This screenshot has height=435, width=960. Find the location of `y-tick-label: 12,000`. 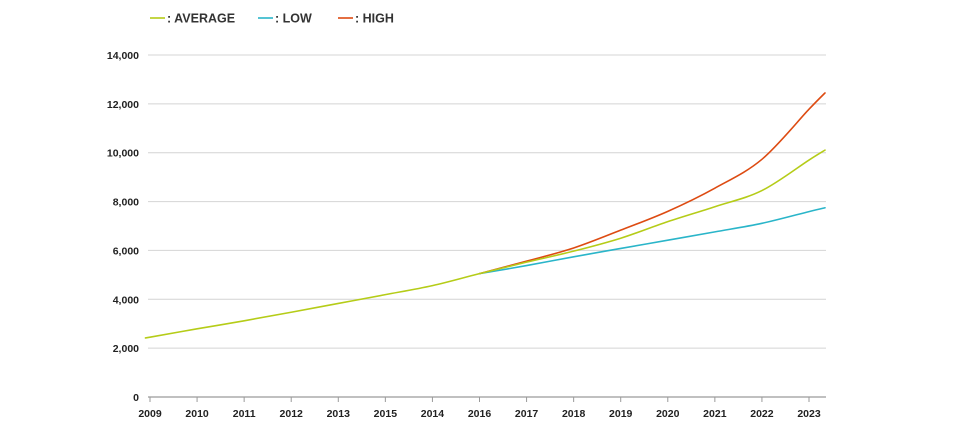

y-tick-label: 12,000 is located at coordinates (123, 105).